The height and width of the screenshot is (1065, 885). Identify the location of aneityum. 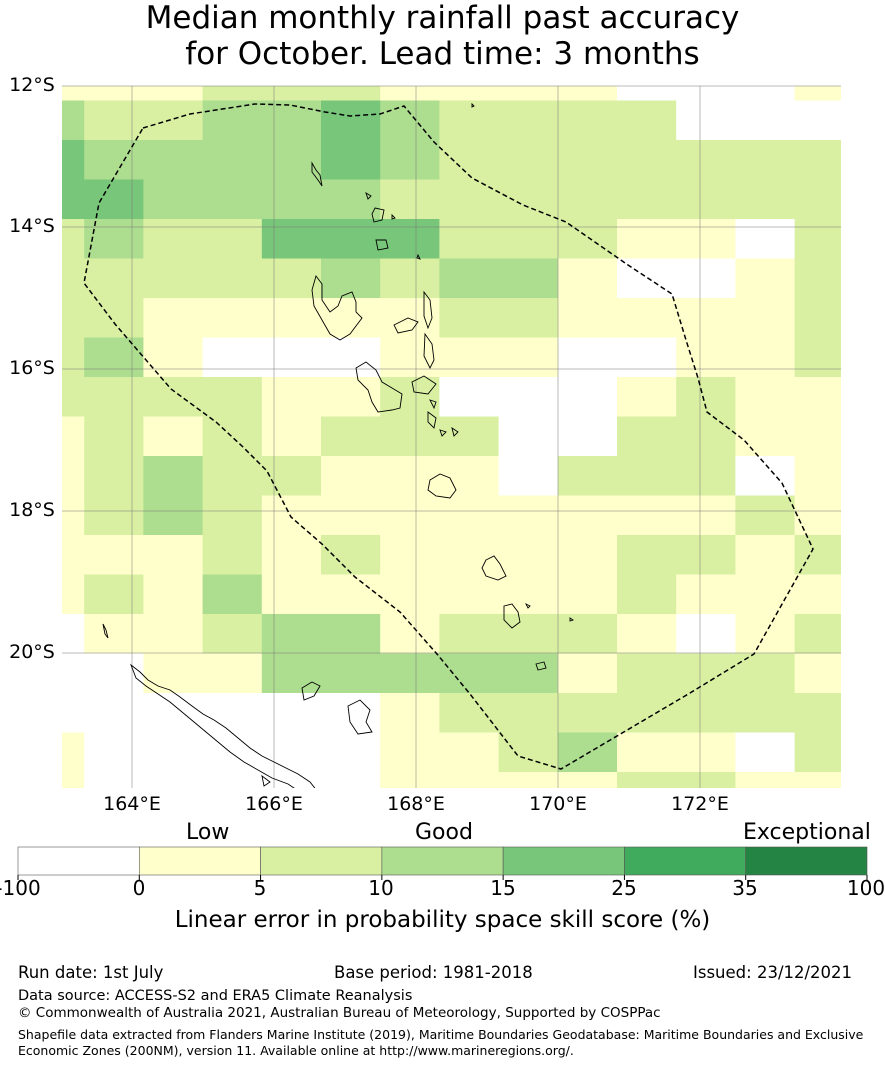
(541, 666).